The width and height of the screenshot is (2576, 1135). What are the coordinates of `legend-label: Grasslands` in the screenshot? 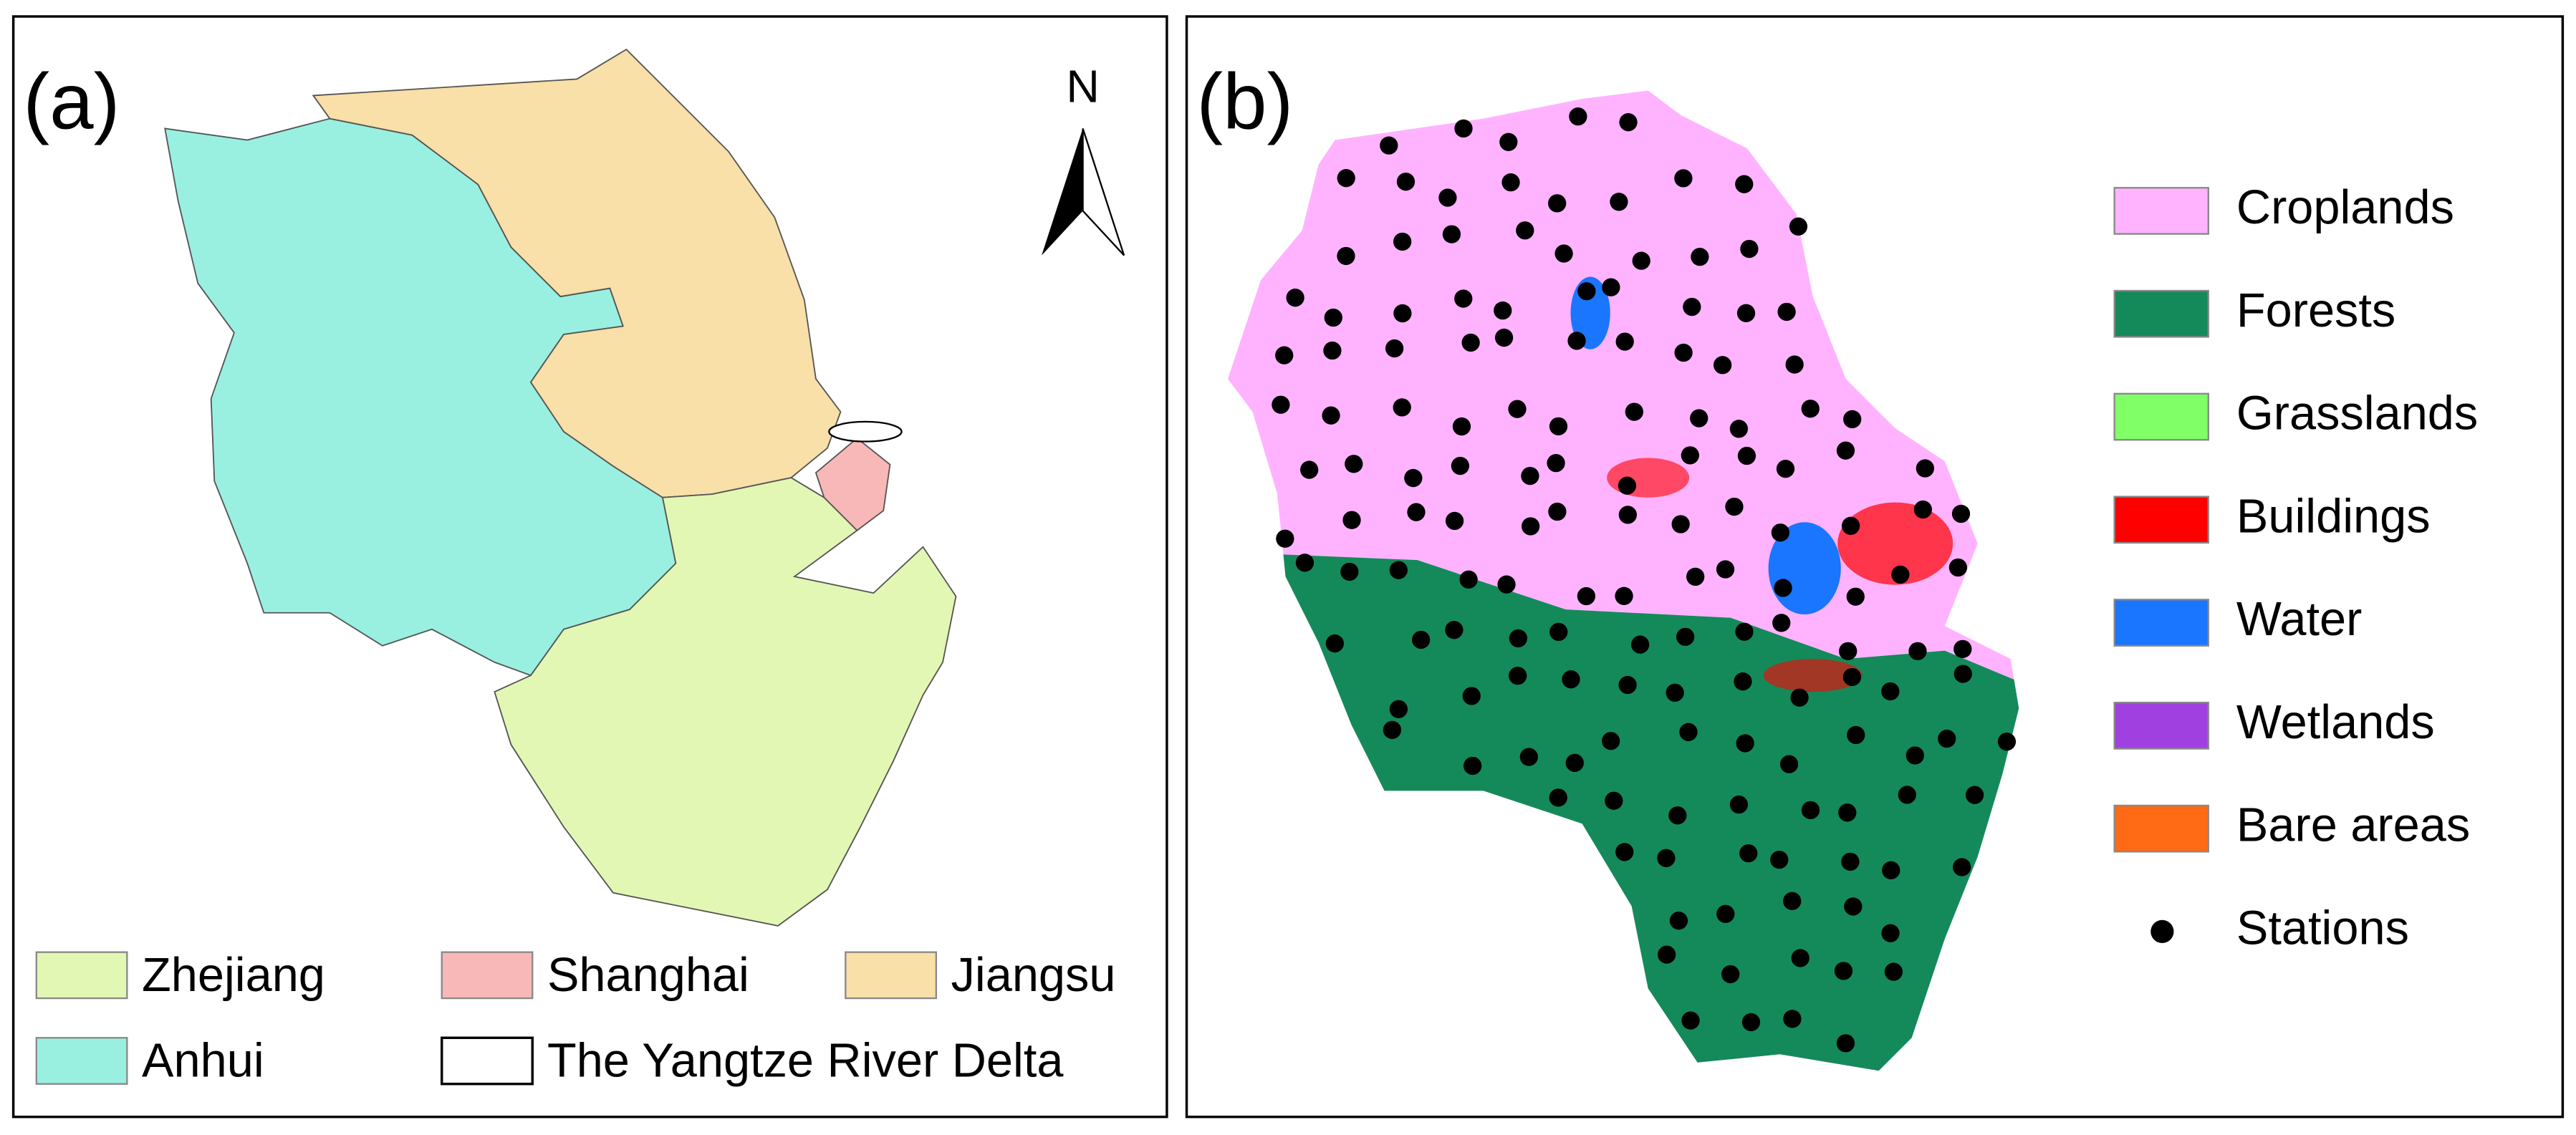 It's located at (2357, 413).